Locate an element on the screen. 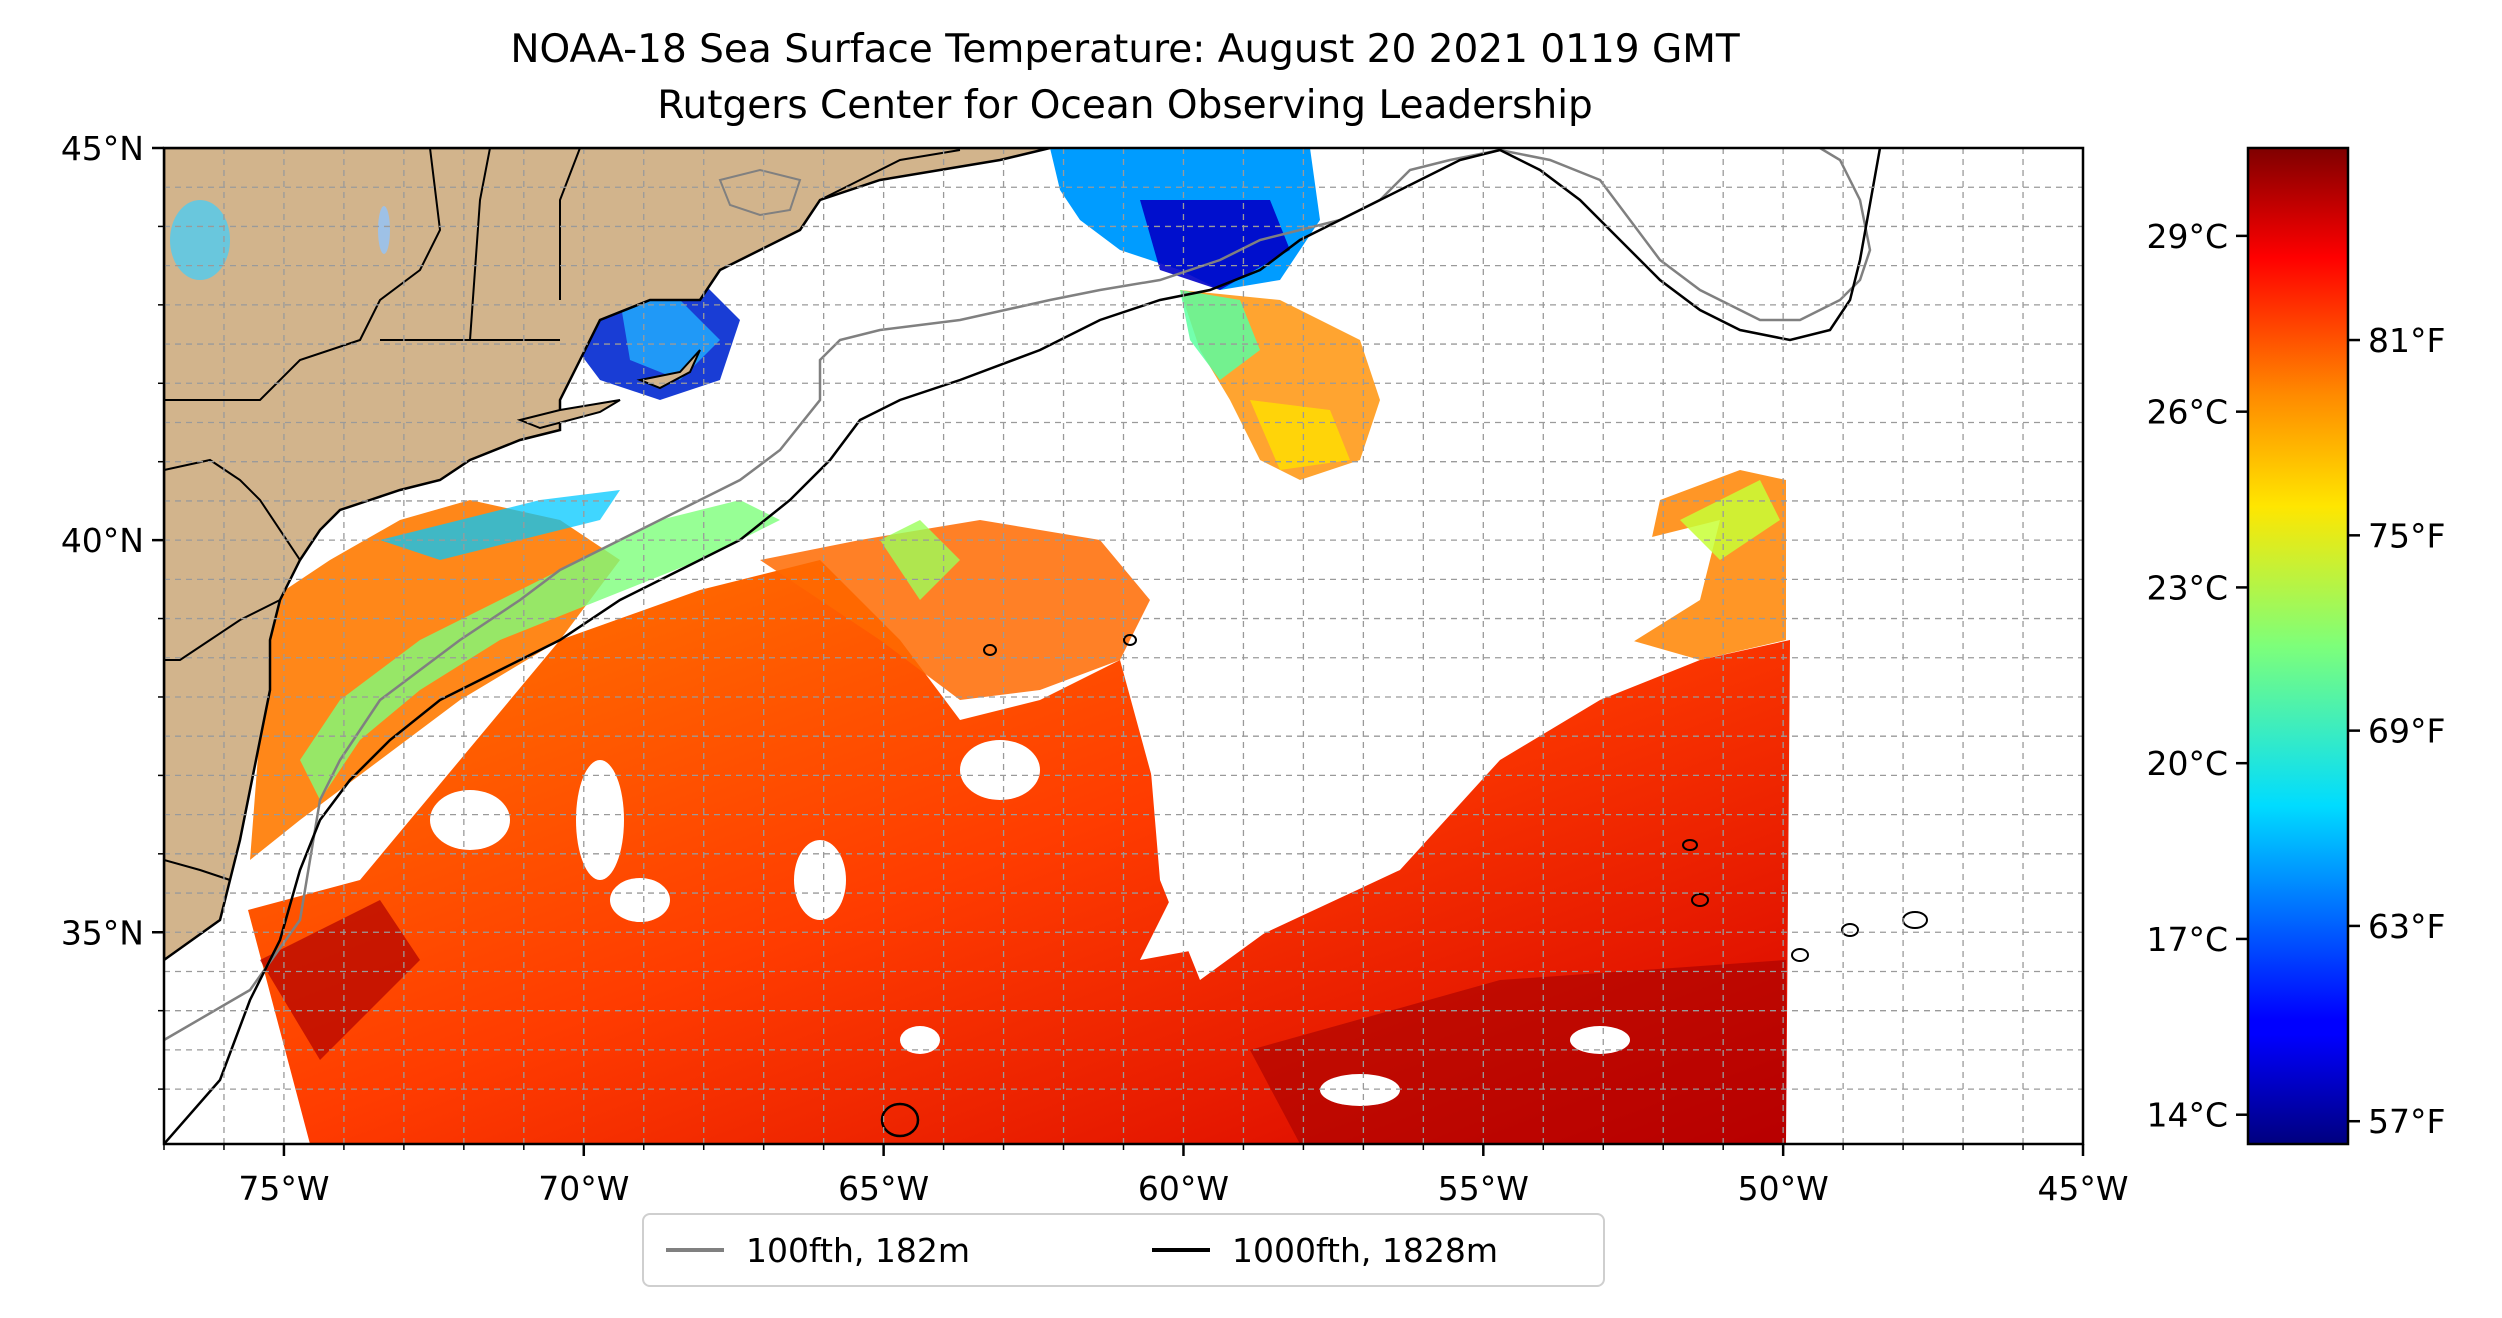 This screenshot has height=1318, width=2502. colorbar-fahrenheit-label: 81°F is located at coordinates (2406, 340).